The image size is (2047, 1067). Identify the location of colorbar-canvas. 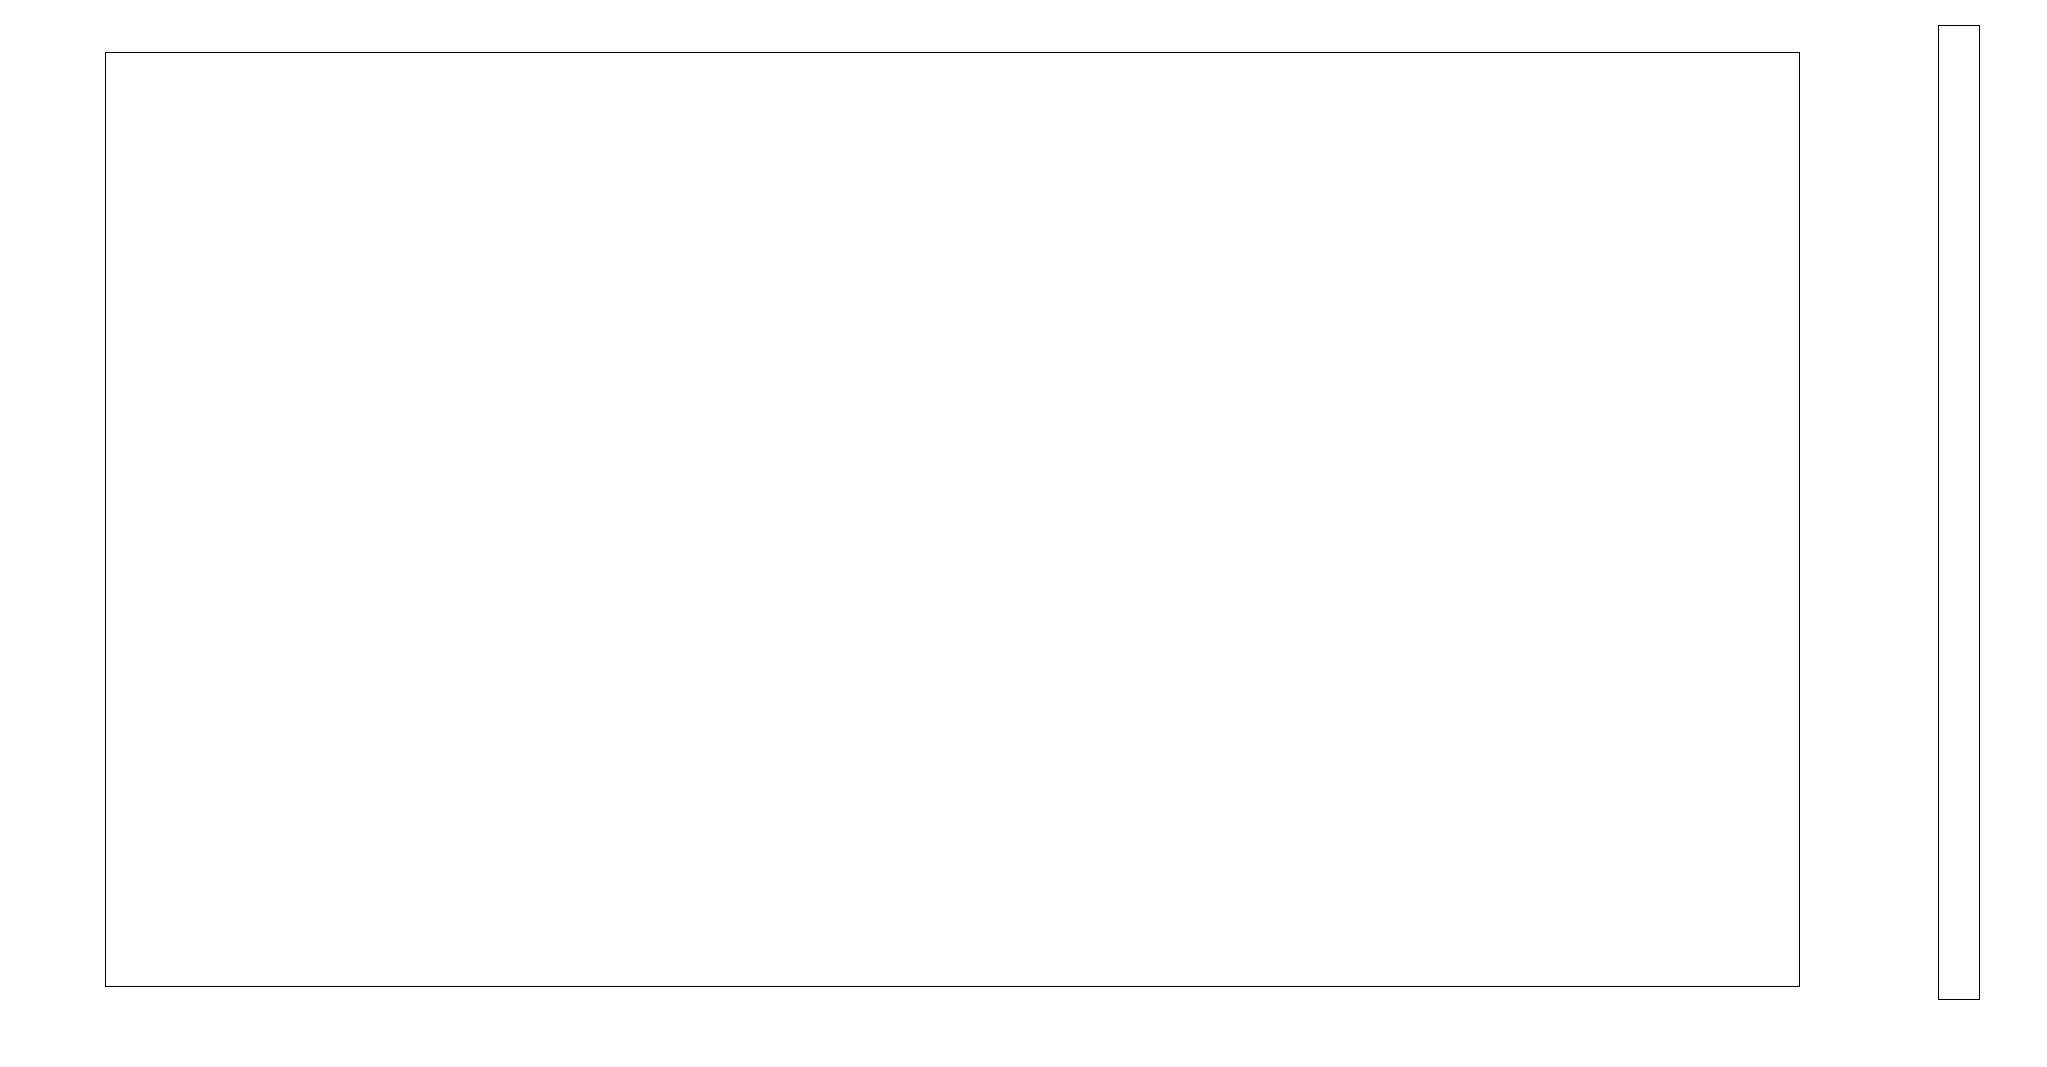
(1959, 512).